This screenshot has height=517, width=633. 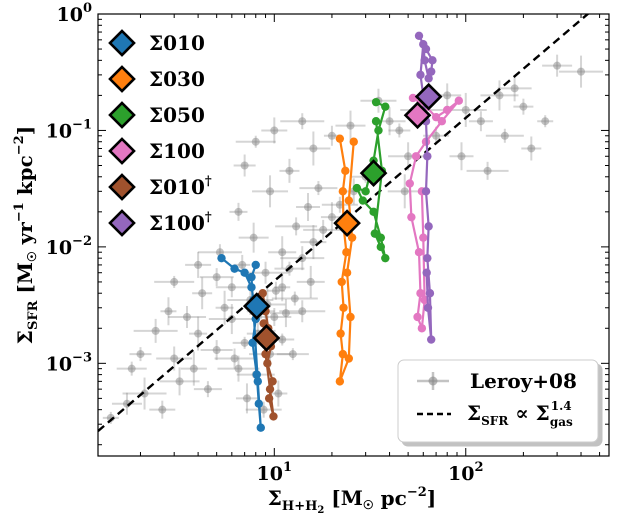 What do you see at coordinates (433, 381) in the screenshot?
I see `legend-obs-marker` at bounding box center [433, 381].